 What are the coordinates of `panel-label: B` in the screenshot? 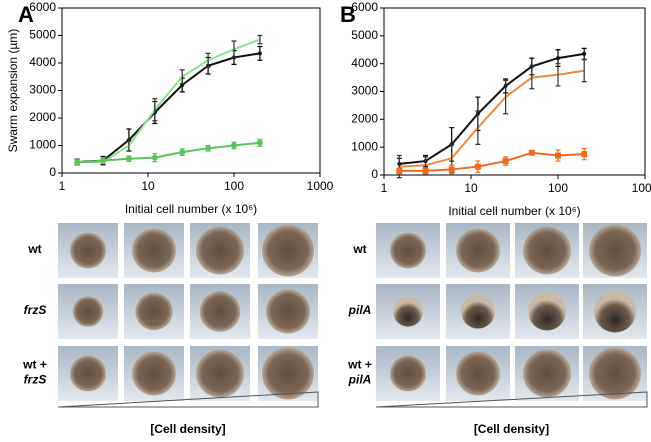 It's located at (348, 14).